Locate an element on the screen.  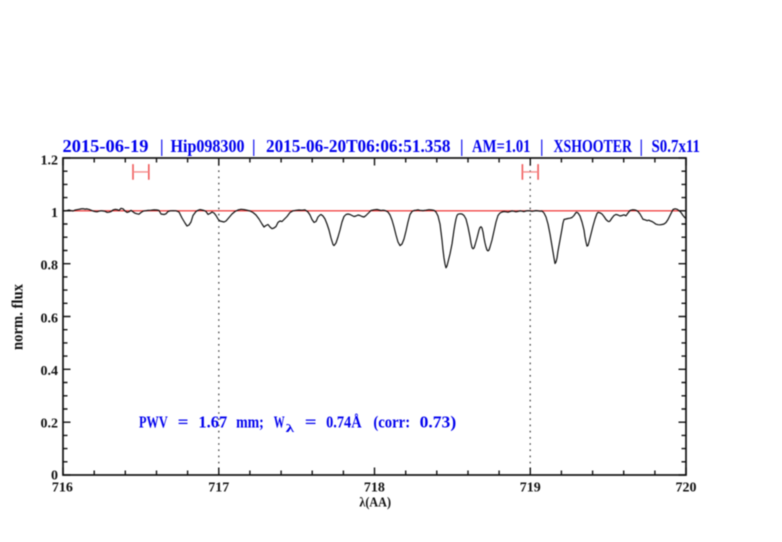
svg-text: 0.2 is located at coordinates (50, 424).